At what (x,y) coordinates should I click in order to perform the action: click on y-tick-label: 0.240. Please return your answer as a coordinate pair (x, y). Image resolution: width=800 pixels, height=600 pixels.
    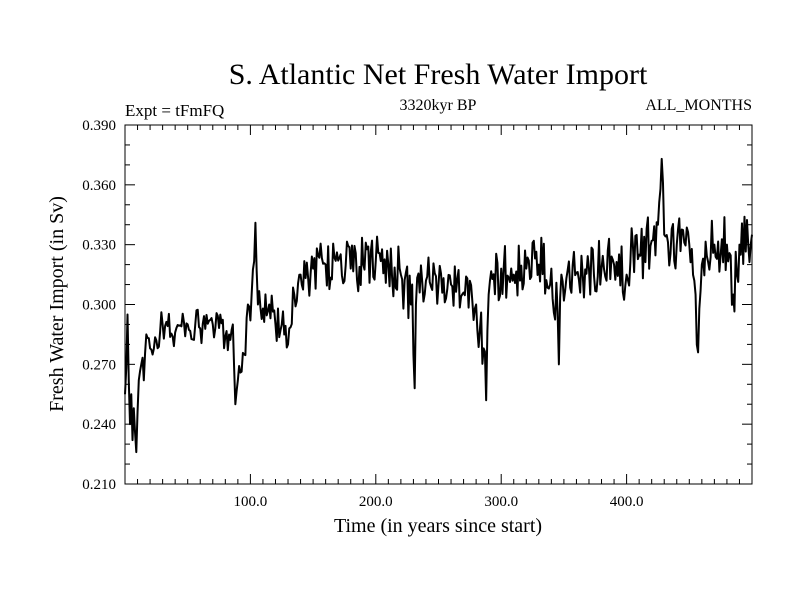
    Looking at the image, I should click on (99, 425).